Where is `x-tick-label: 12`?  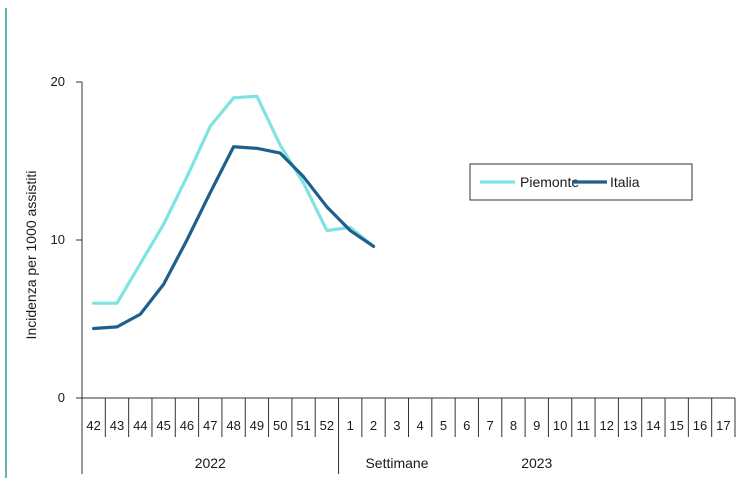
x-tick-label: 12 is located at coordinates (606, 425).